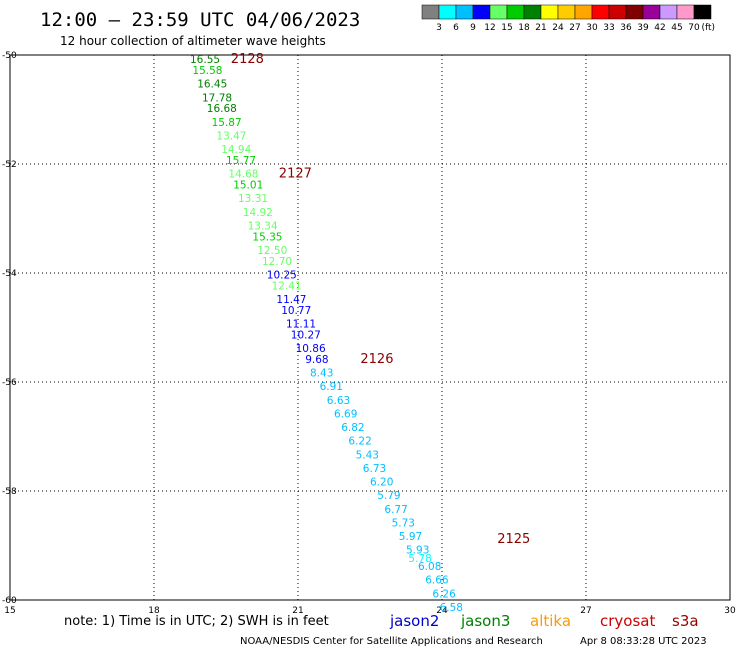  What do you see at coordinates (263, 226) in the screenshot?
I see `wave-height-value: 13.34` at bounding box center [263, 226].